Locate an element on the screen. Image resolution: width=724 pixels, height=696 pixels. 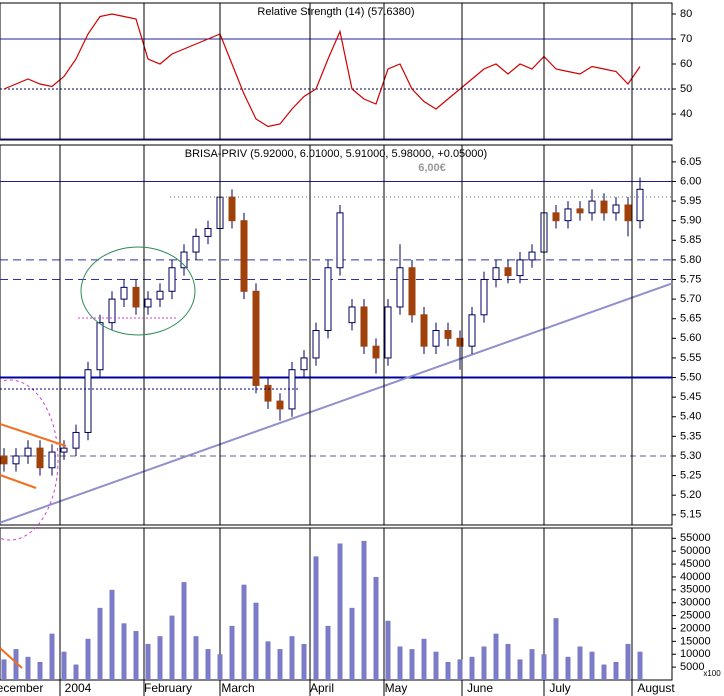
unit-label: x100 is located at coordinates (712, 673).